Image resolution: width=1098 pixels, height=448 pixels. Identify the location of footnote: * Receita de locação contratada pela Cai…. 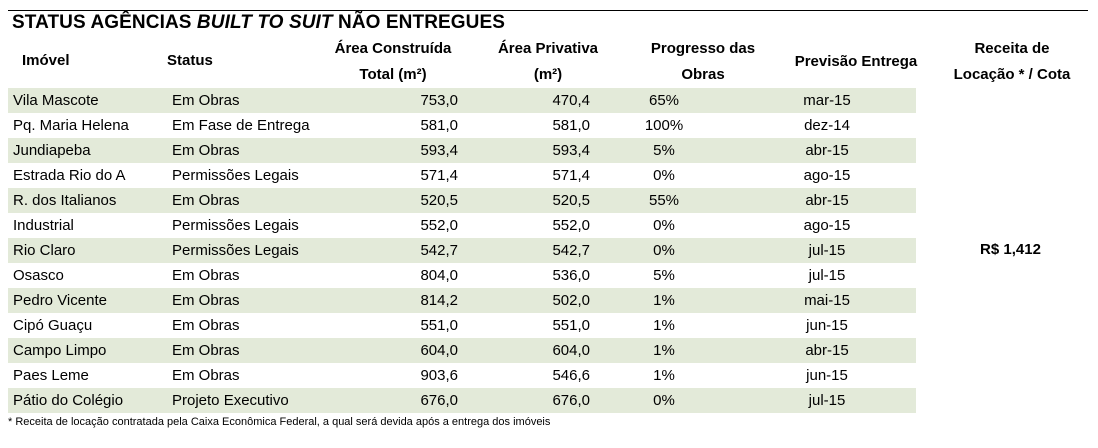
(279, 422).